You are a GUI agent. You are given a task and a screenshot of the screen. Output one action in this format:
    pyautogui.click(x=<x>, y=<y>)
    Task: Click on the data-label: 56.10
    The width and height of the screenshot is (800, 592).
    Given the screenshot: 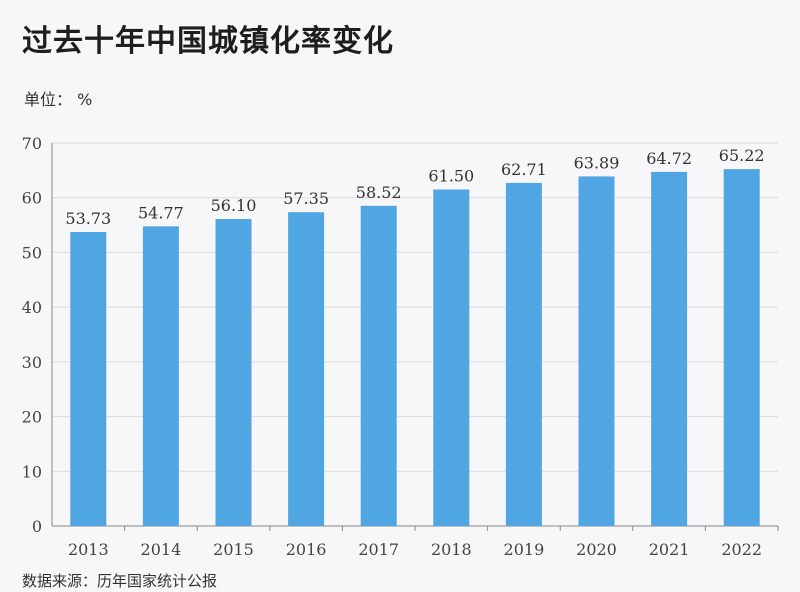 What is the action you would take?
    pyautogui.click(x=234, y=205)
    